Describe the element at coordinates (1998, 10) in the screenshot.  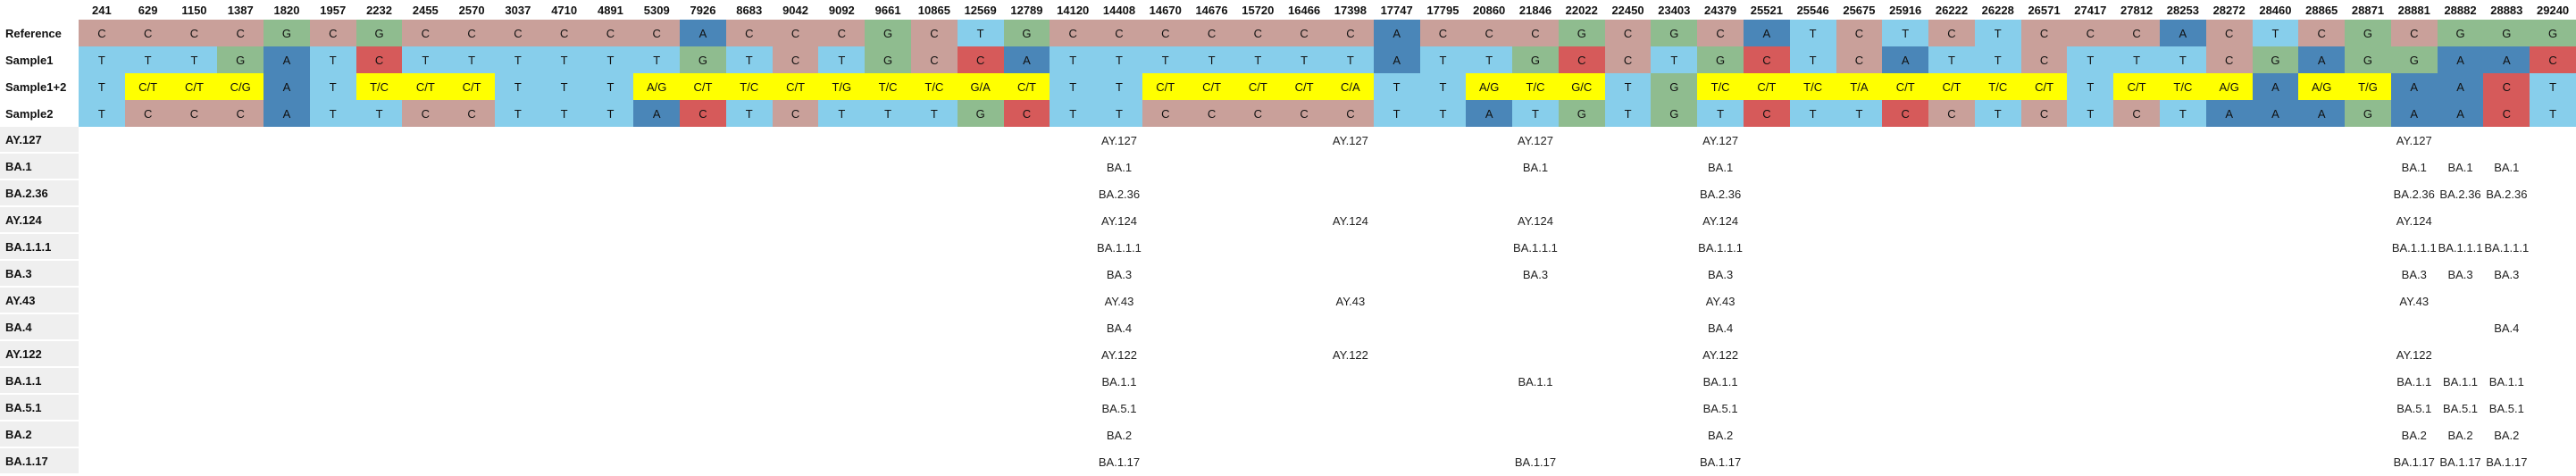
I see `position-header: 26228` at that location.